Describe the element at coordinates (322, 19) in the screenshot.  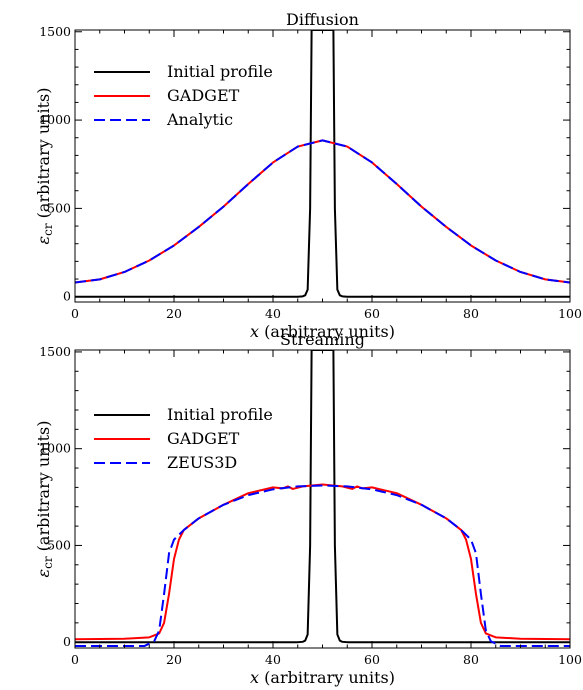
I see `chart-title: Diffusion` at that location.